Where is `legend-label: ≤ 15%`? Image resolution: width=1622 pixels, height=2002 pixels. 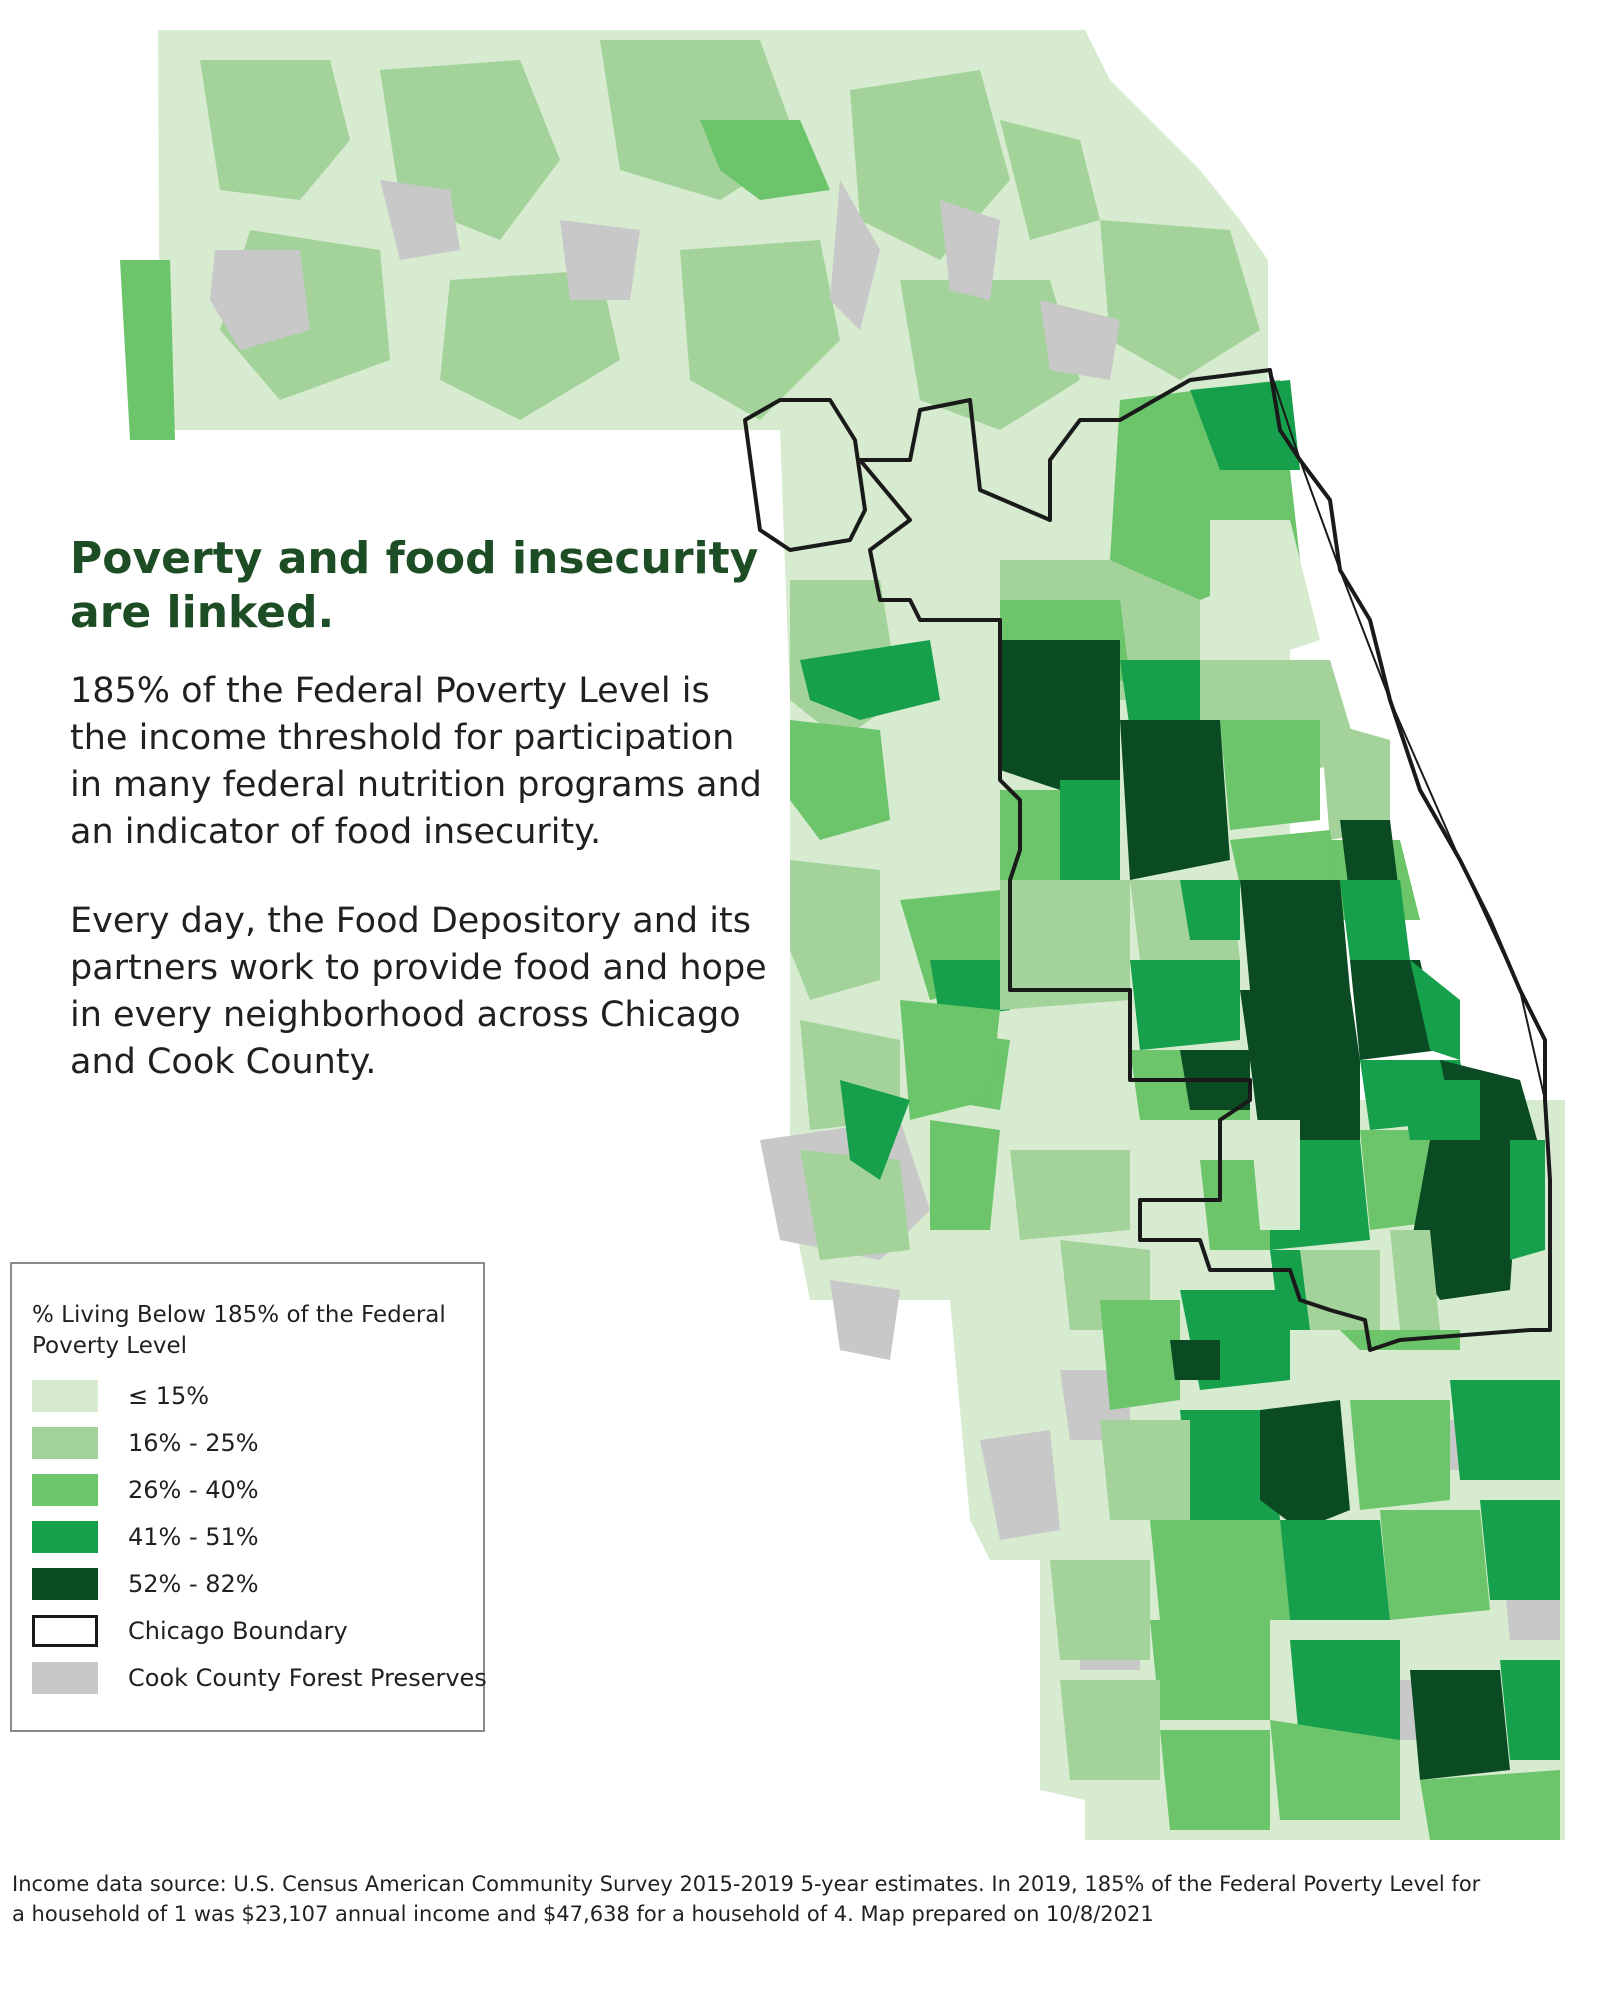
legend-label: ≤ 15% is located at coordinates (169, 1396).